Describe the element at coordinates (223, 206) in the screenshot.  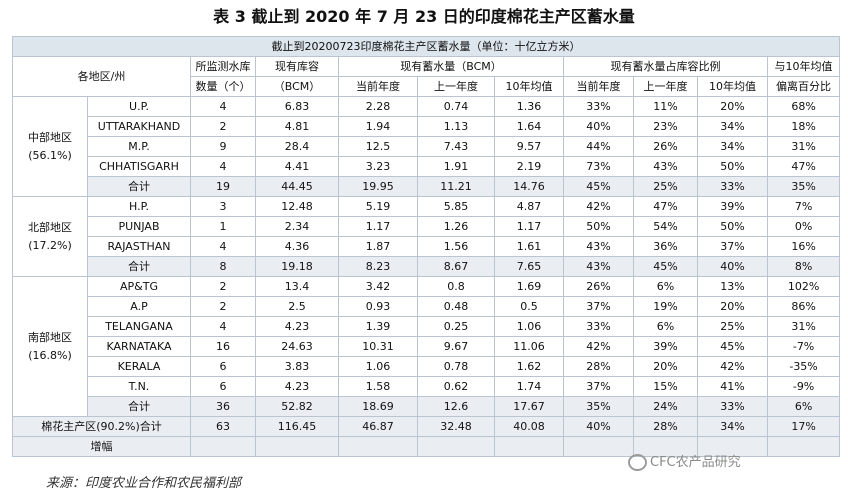
I see `table-cell: 3` at that location.